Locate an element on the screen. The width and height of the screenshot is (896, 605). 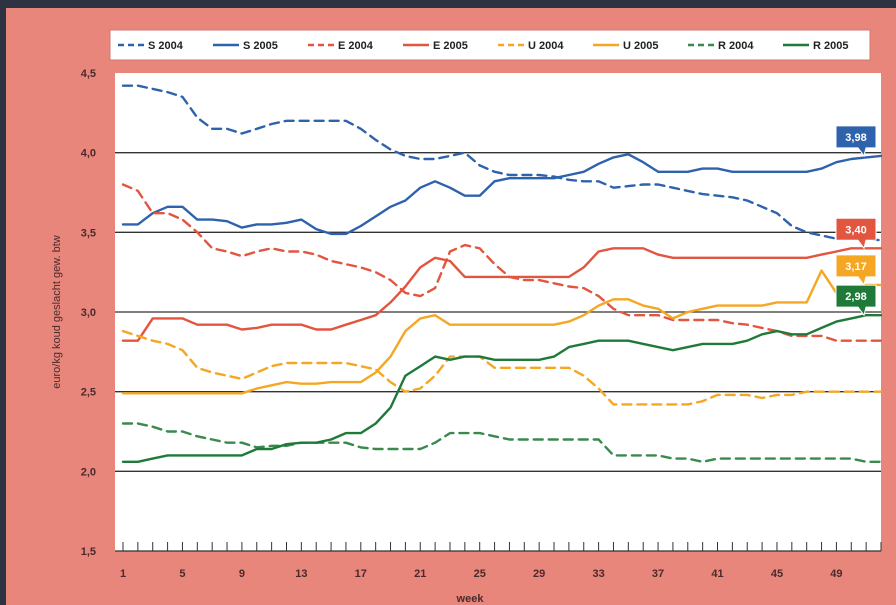
x-tick-label: 29 is located at coordinates (539, 574).